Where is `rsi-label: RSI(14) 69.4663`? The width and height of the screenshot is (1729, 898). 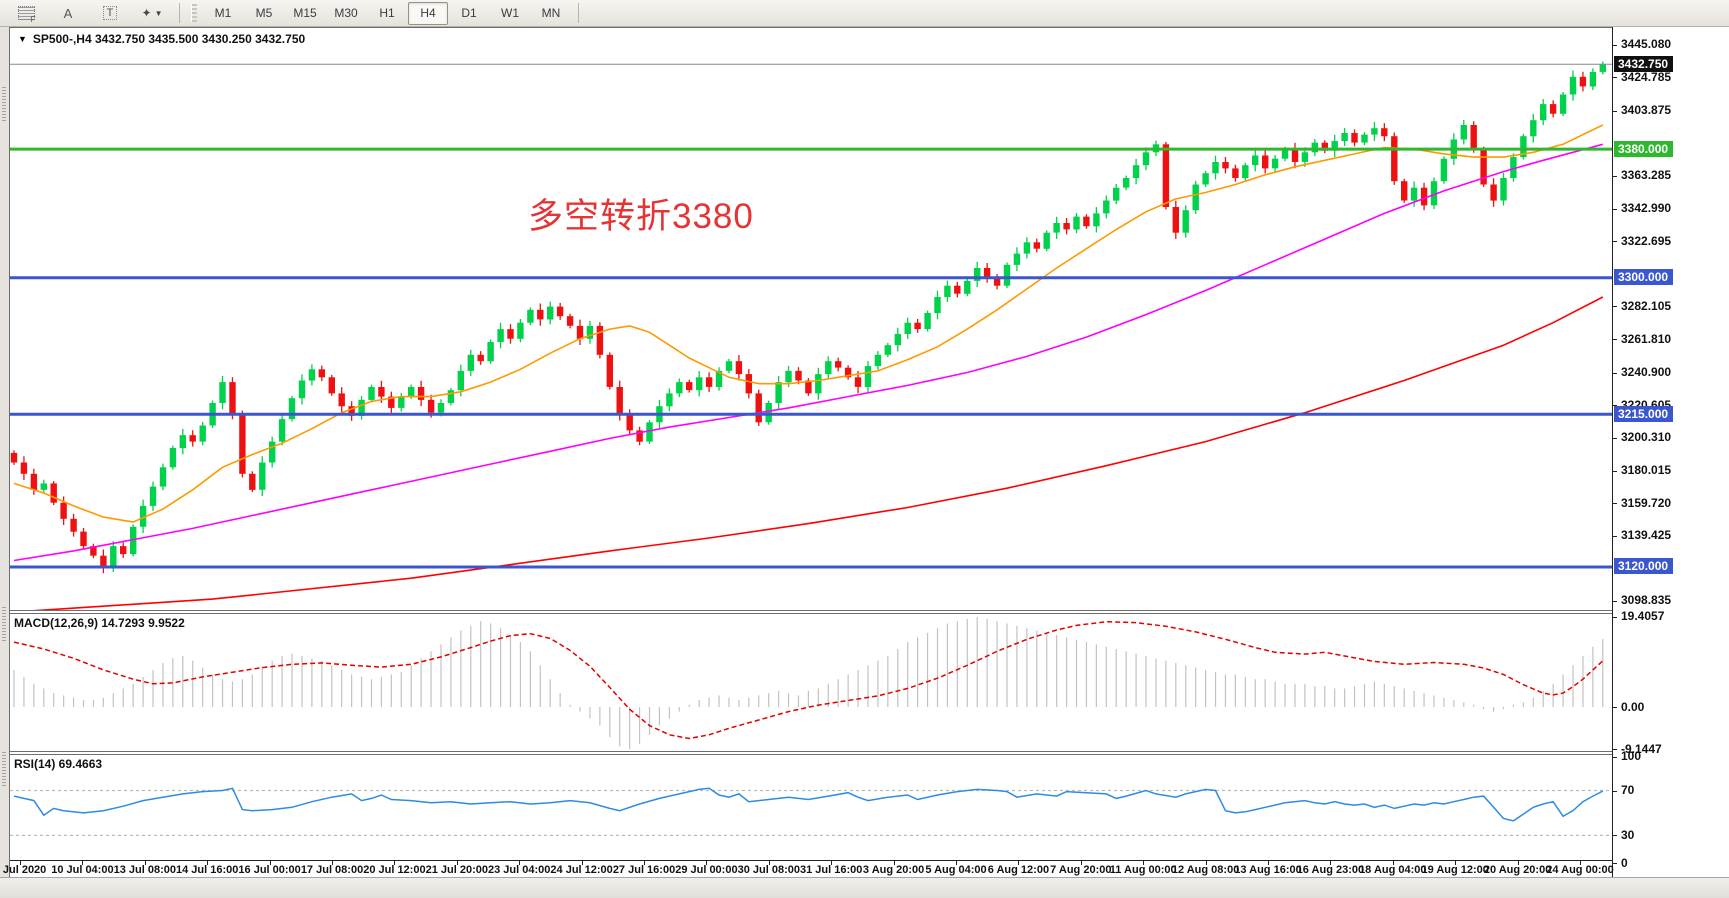
rsi-label: RSI(14) 69.4663 is located at coordinates (58, 764).